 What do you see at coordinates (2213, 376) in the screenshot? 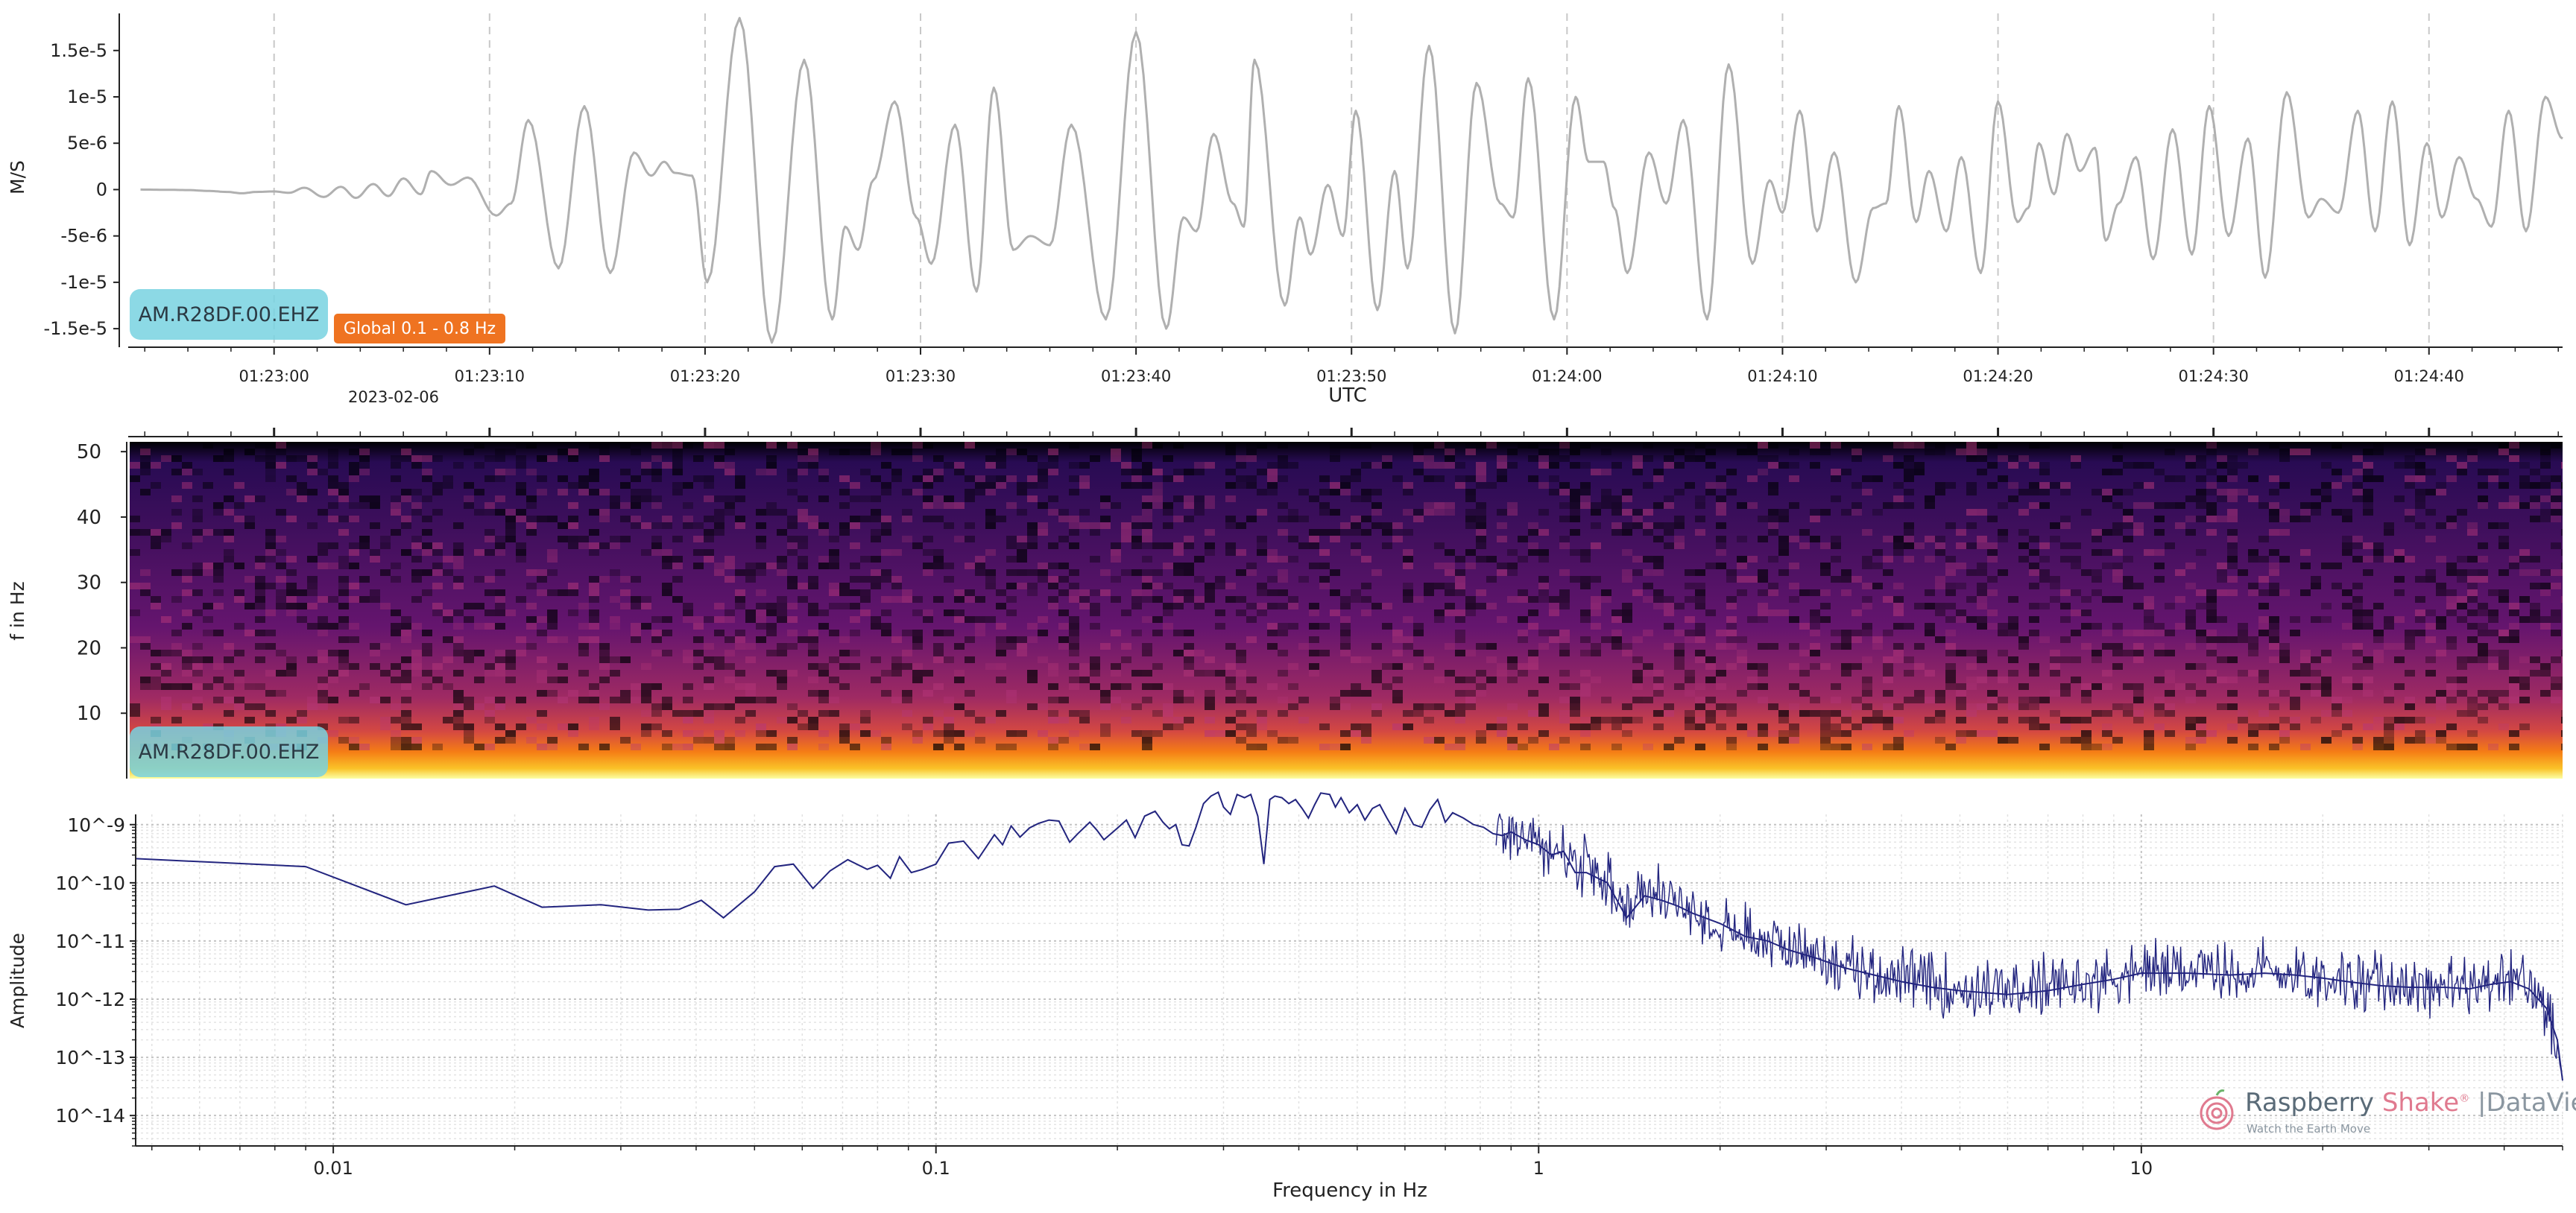
I see `waveform-x-tick-label: 01:24:30` at bounding box center [2213, 376].